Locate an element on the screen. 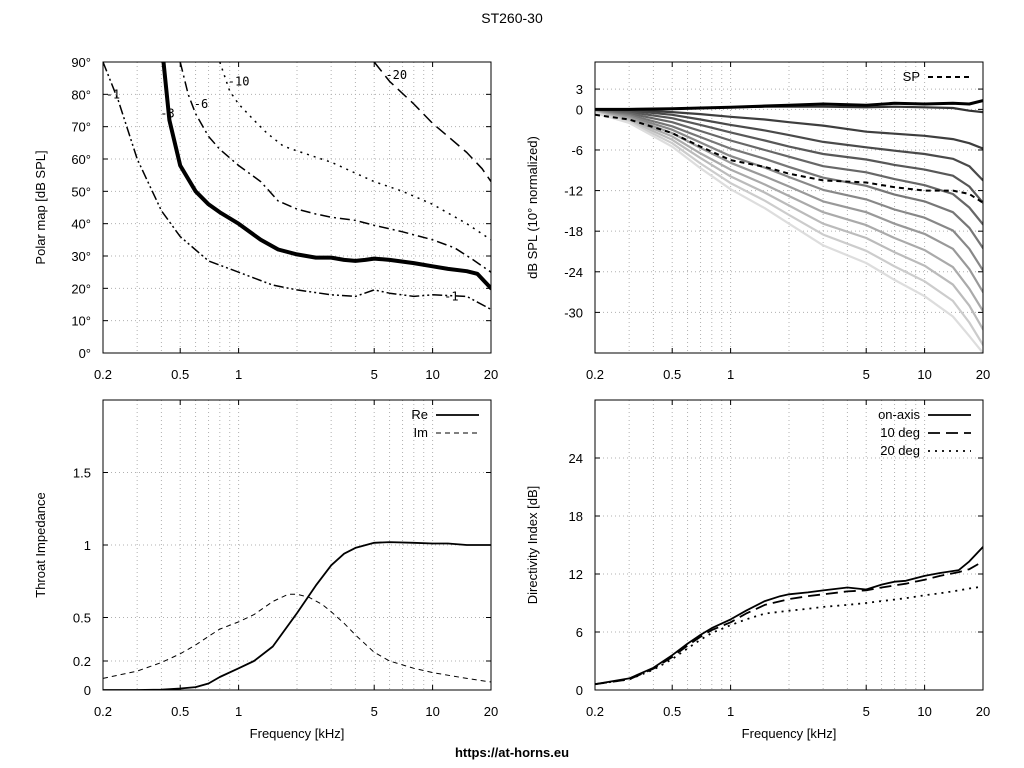 The image size is (1024, 768). y-tick-label: 24 is located at coordinates (576, 458).